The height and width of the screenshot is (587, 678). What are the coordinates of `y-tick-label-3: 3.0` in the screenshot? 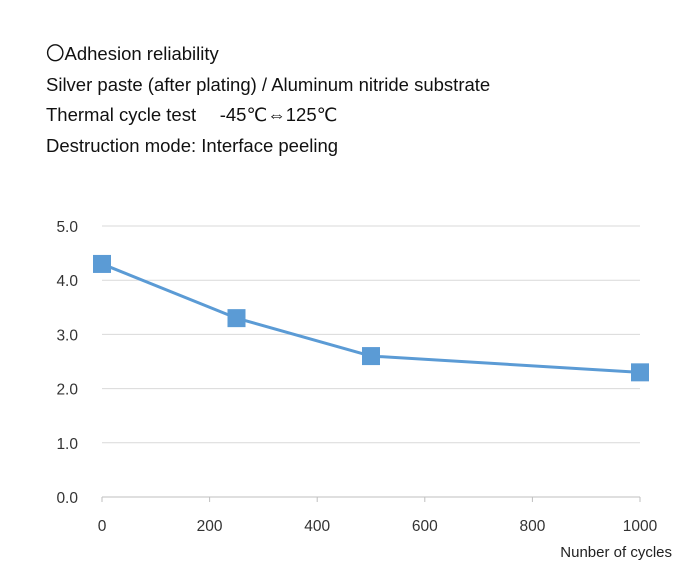 It's located at (67, 335).